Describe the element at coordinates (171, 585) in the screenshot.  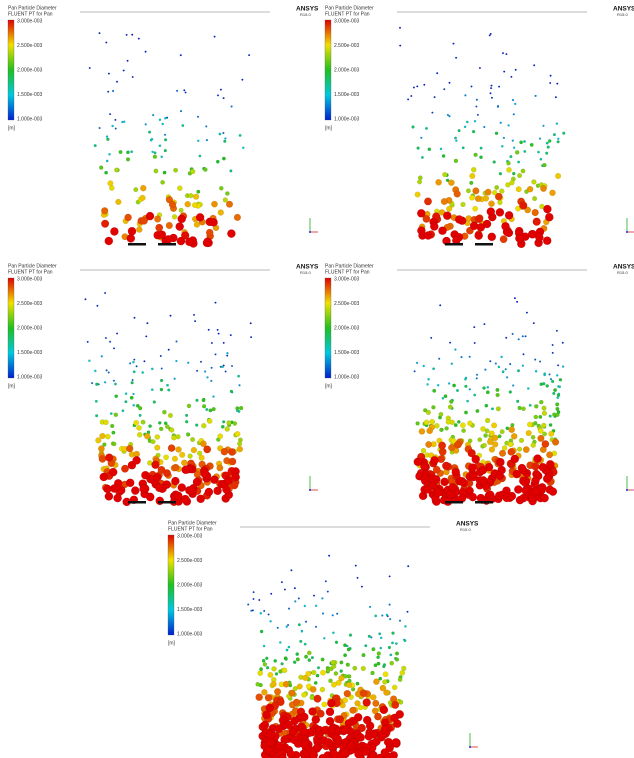
I see `colorbar` at that location.